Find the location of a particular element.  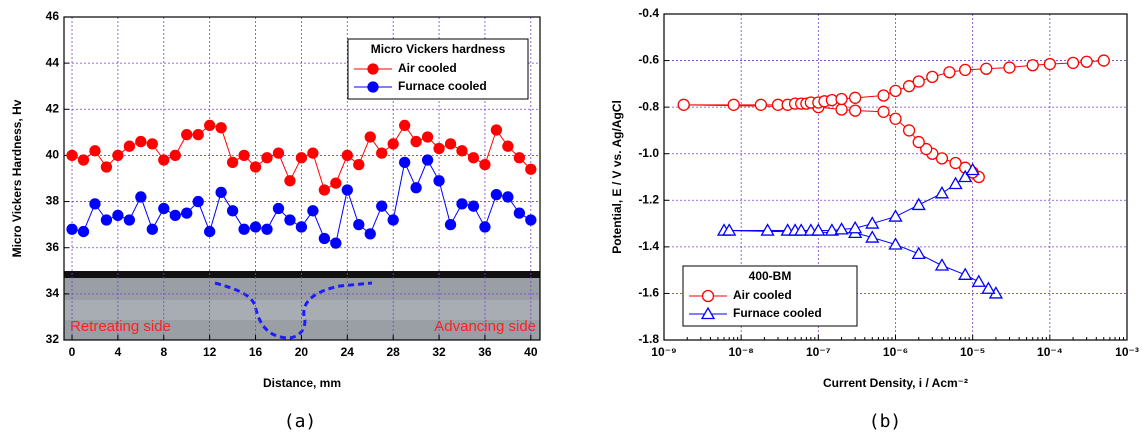

x-tick-label: 10⁻⁴ is located at coordinates (1050, 352).